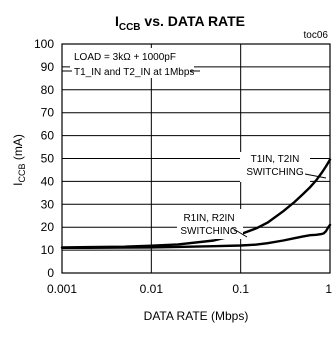  Describe the element at coordinates (48, 227) in the screenshot. I see `y-tick-label: 20` at that location.